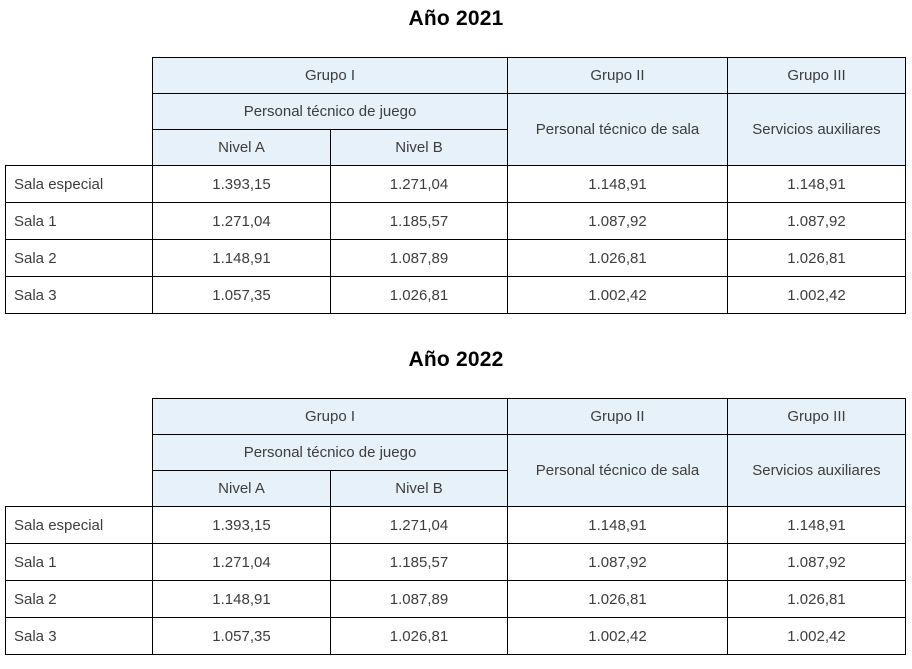 The height and width of the screenshot is (669, 912). I want to click on year-title-2021: Año 2021, so click(456, 18).